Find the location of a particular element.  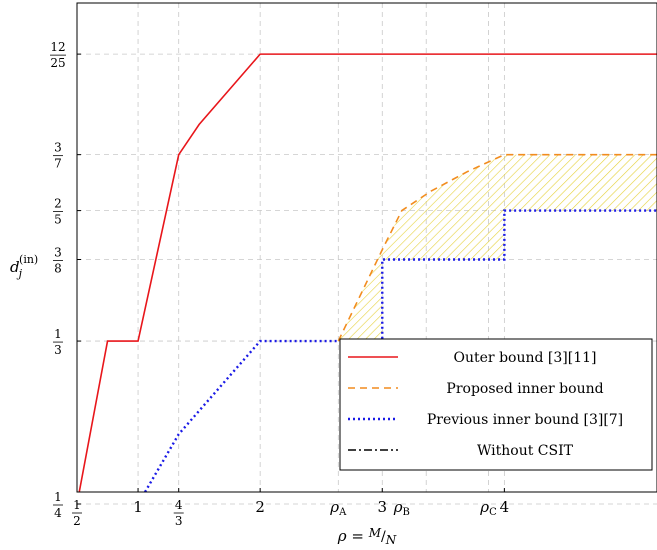

y-tick-label-num: 2 is located at coordinates (58, 204).